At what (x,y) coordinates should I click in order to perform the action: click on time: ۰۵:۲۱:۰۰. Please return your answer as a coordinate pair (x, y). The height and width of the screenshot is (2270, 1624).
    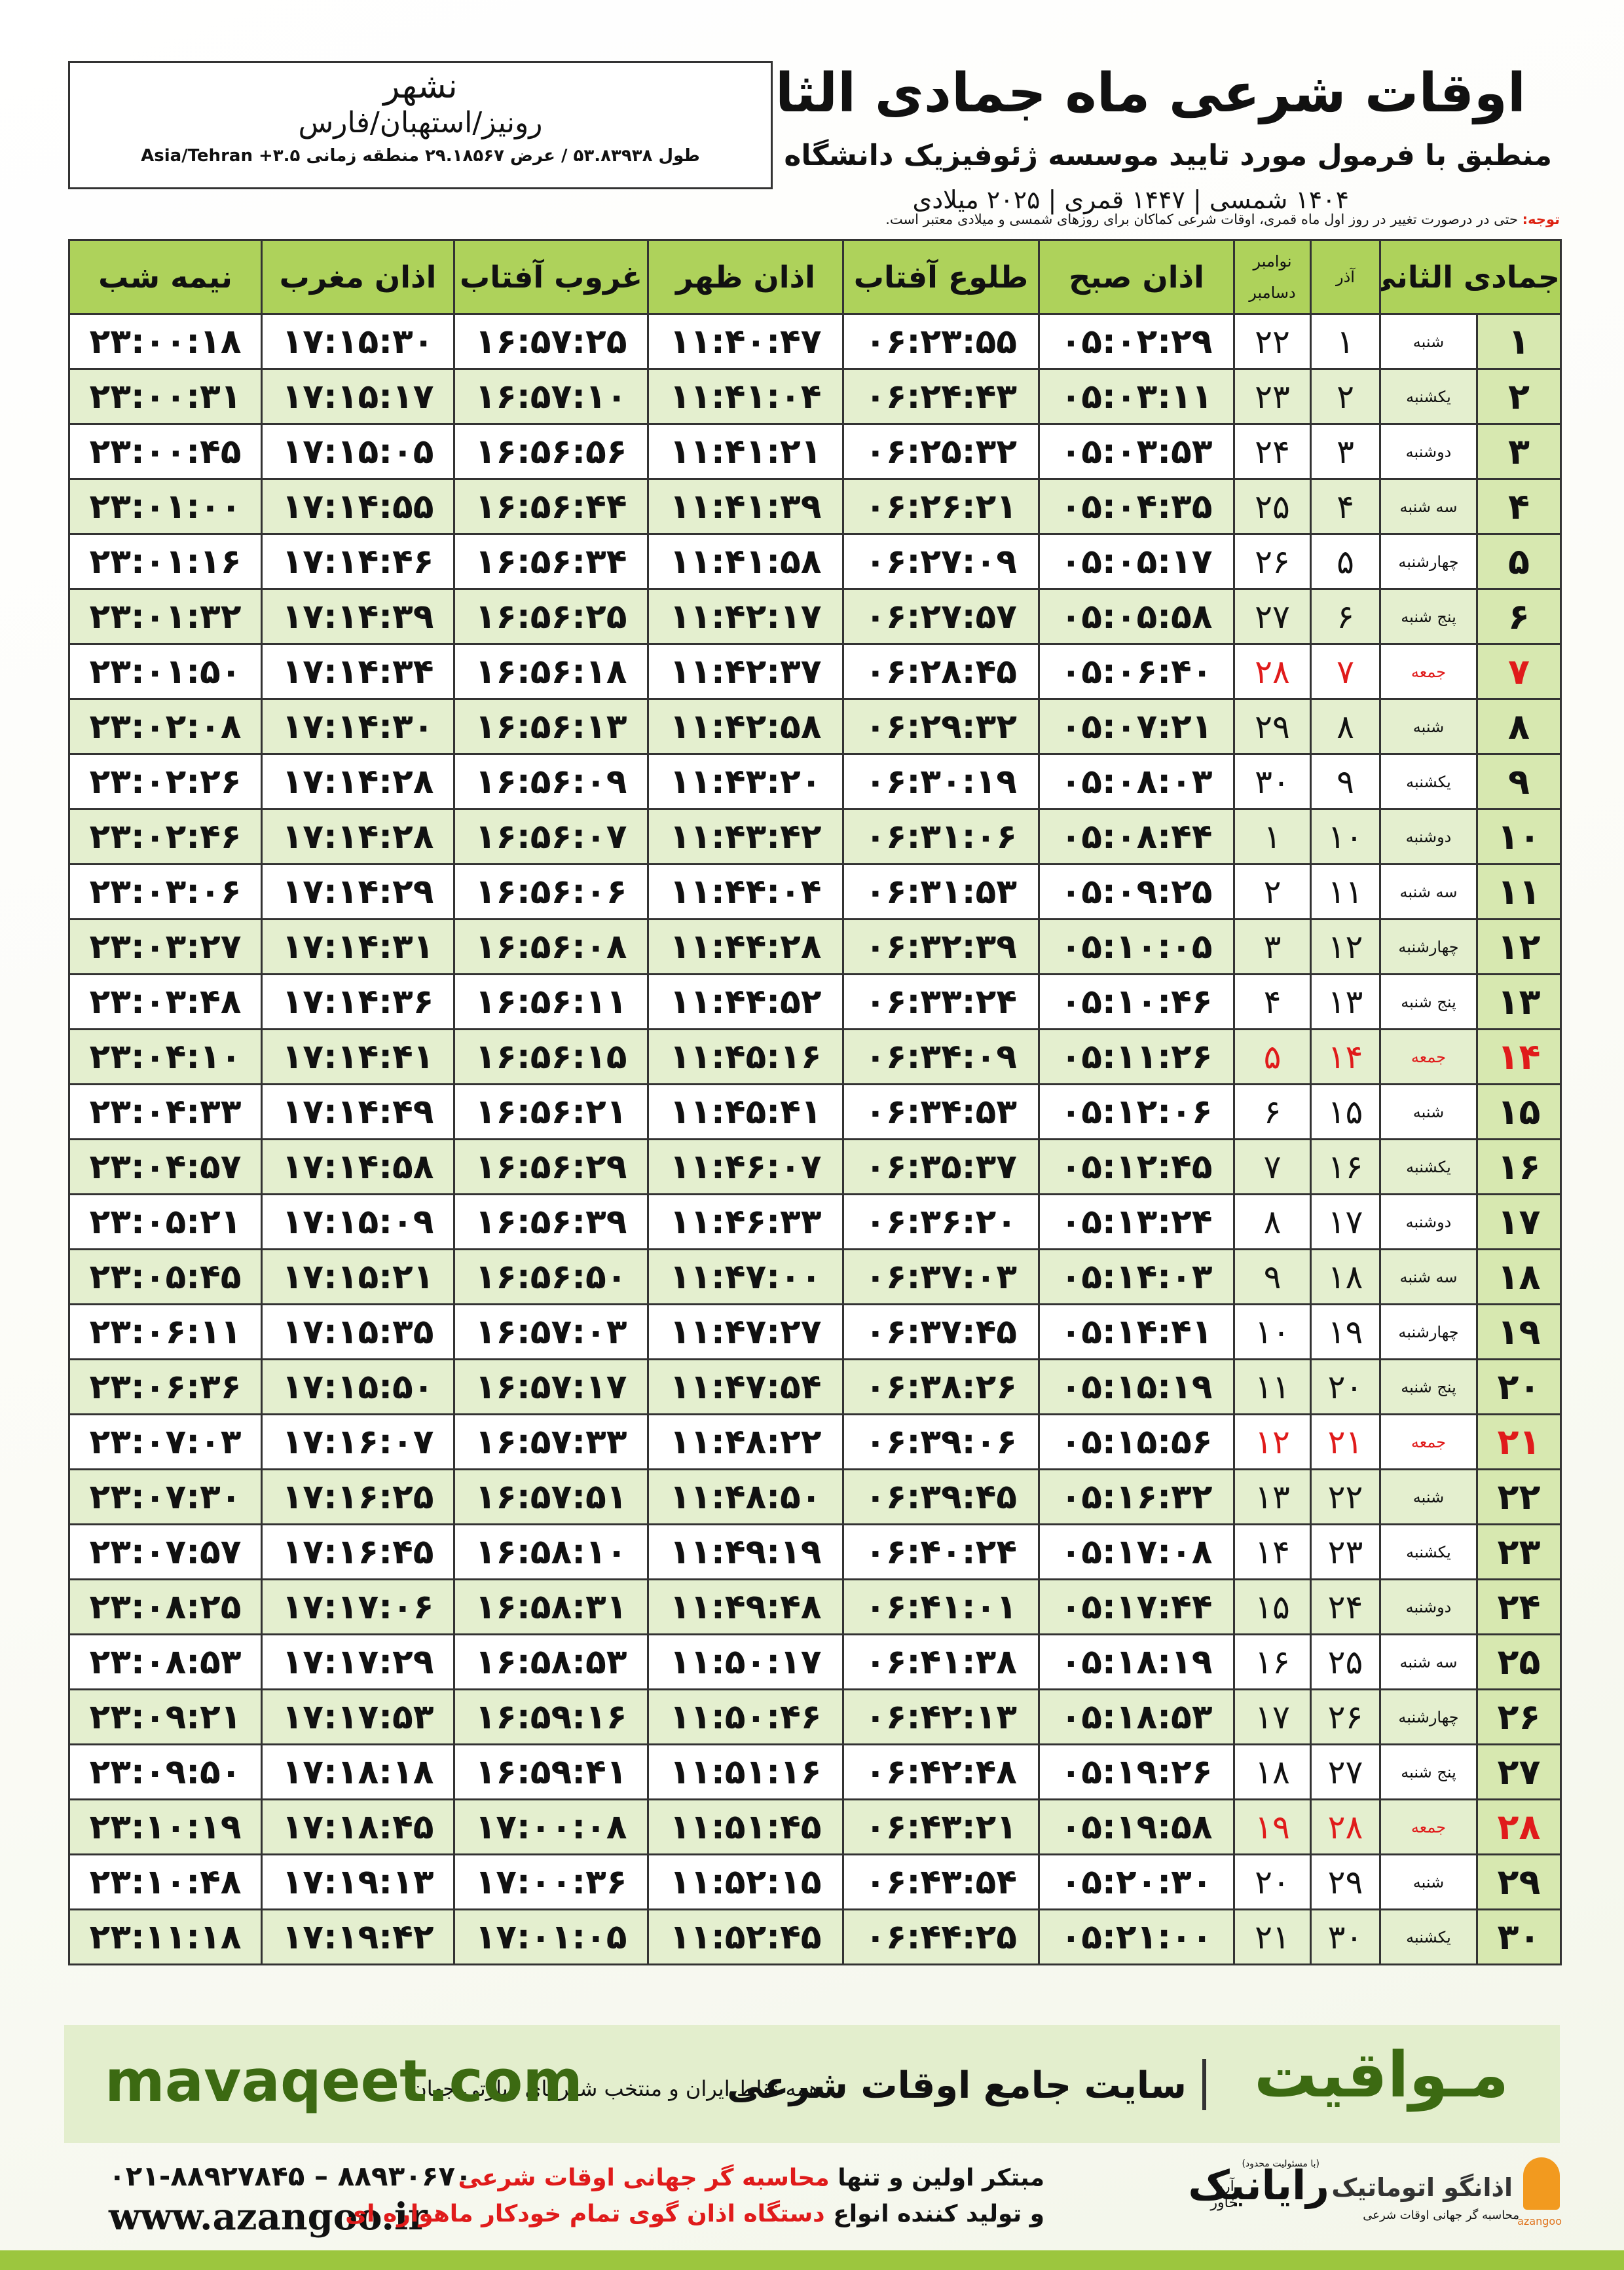
    Looking at the image, I should click on (1136, 1936).